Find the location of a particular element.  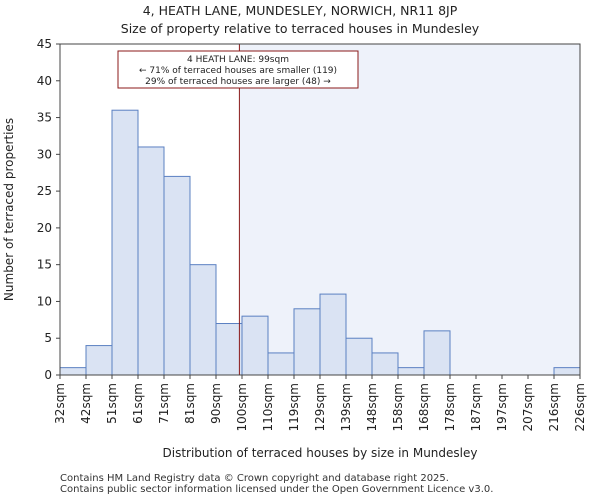

y-tick-label-15: 15 is located at coordinates (44, 265).